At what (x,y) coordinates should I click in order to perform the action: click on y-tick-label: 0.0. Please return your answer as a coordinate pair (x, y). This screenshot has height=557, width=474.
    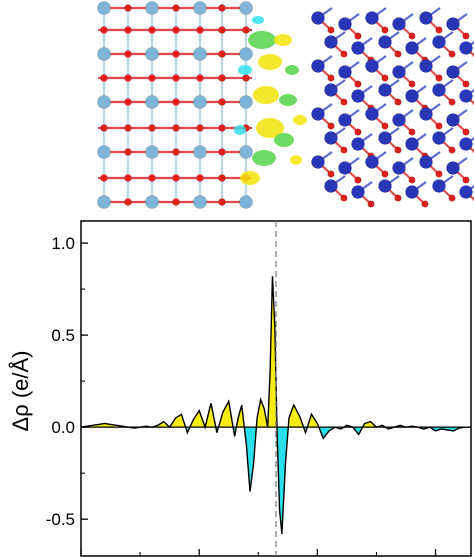
    Looking at the image, I should click on (63, 427).